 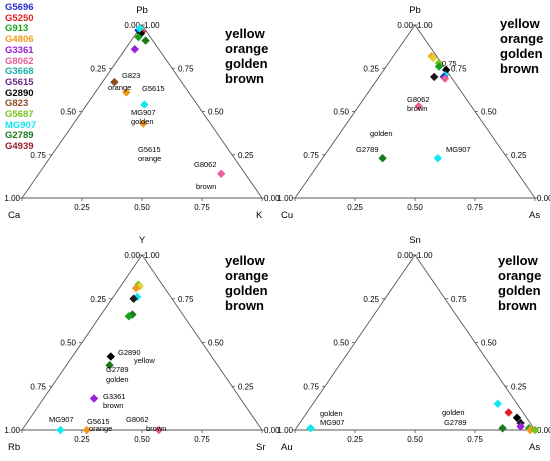 I want to click on legend-item: G5696, so click(x=19, y=7).